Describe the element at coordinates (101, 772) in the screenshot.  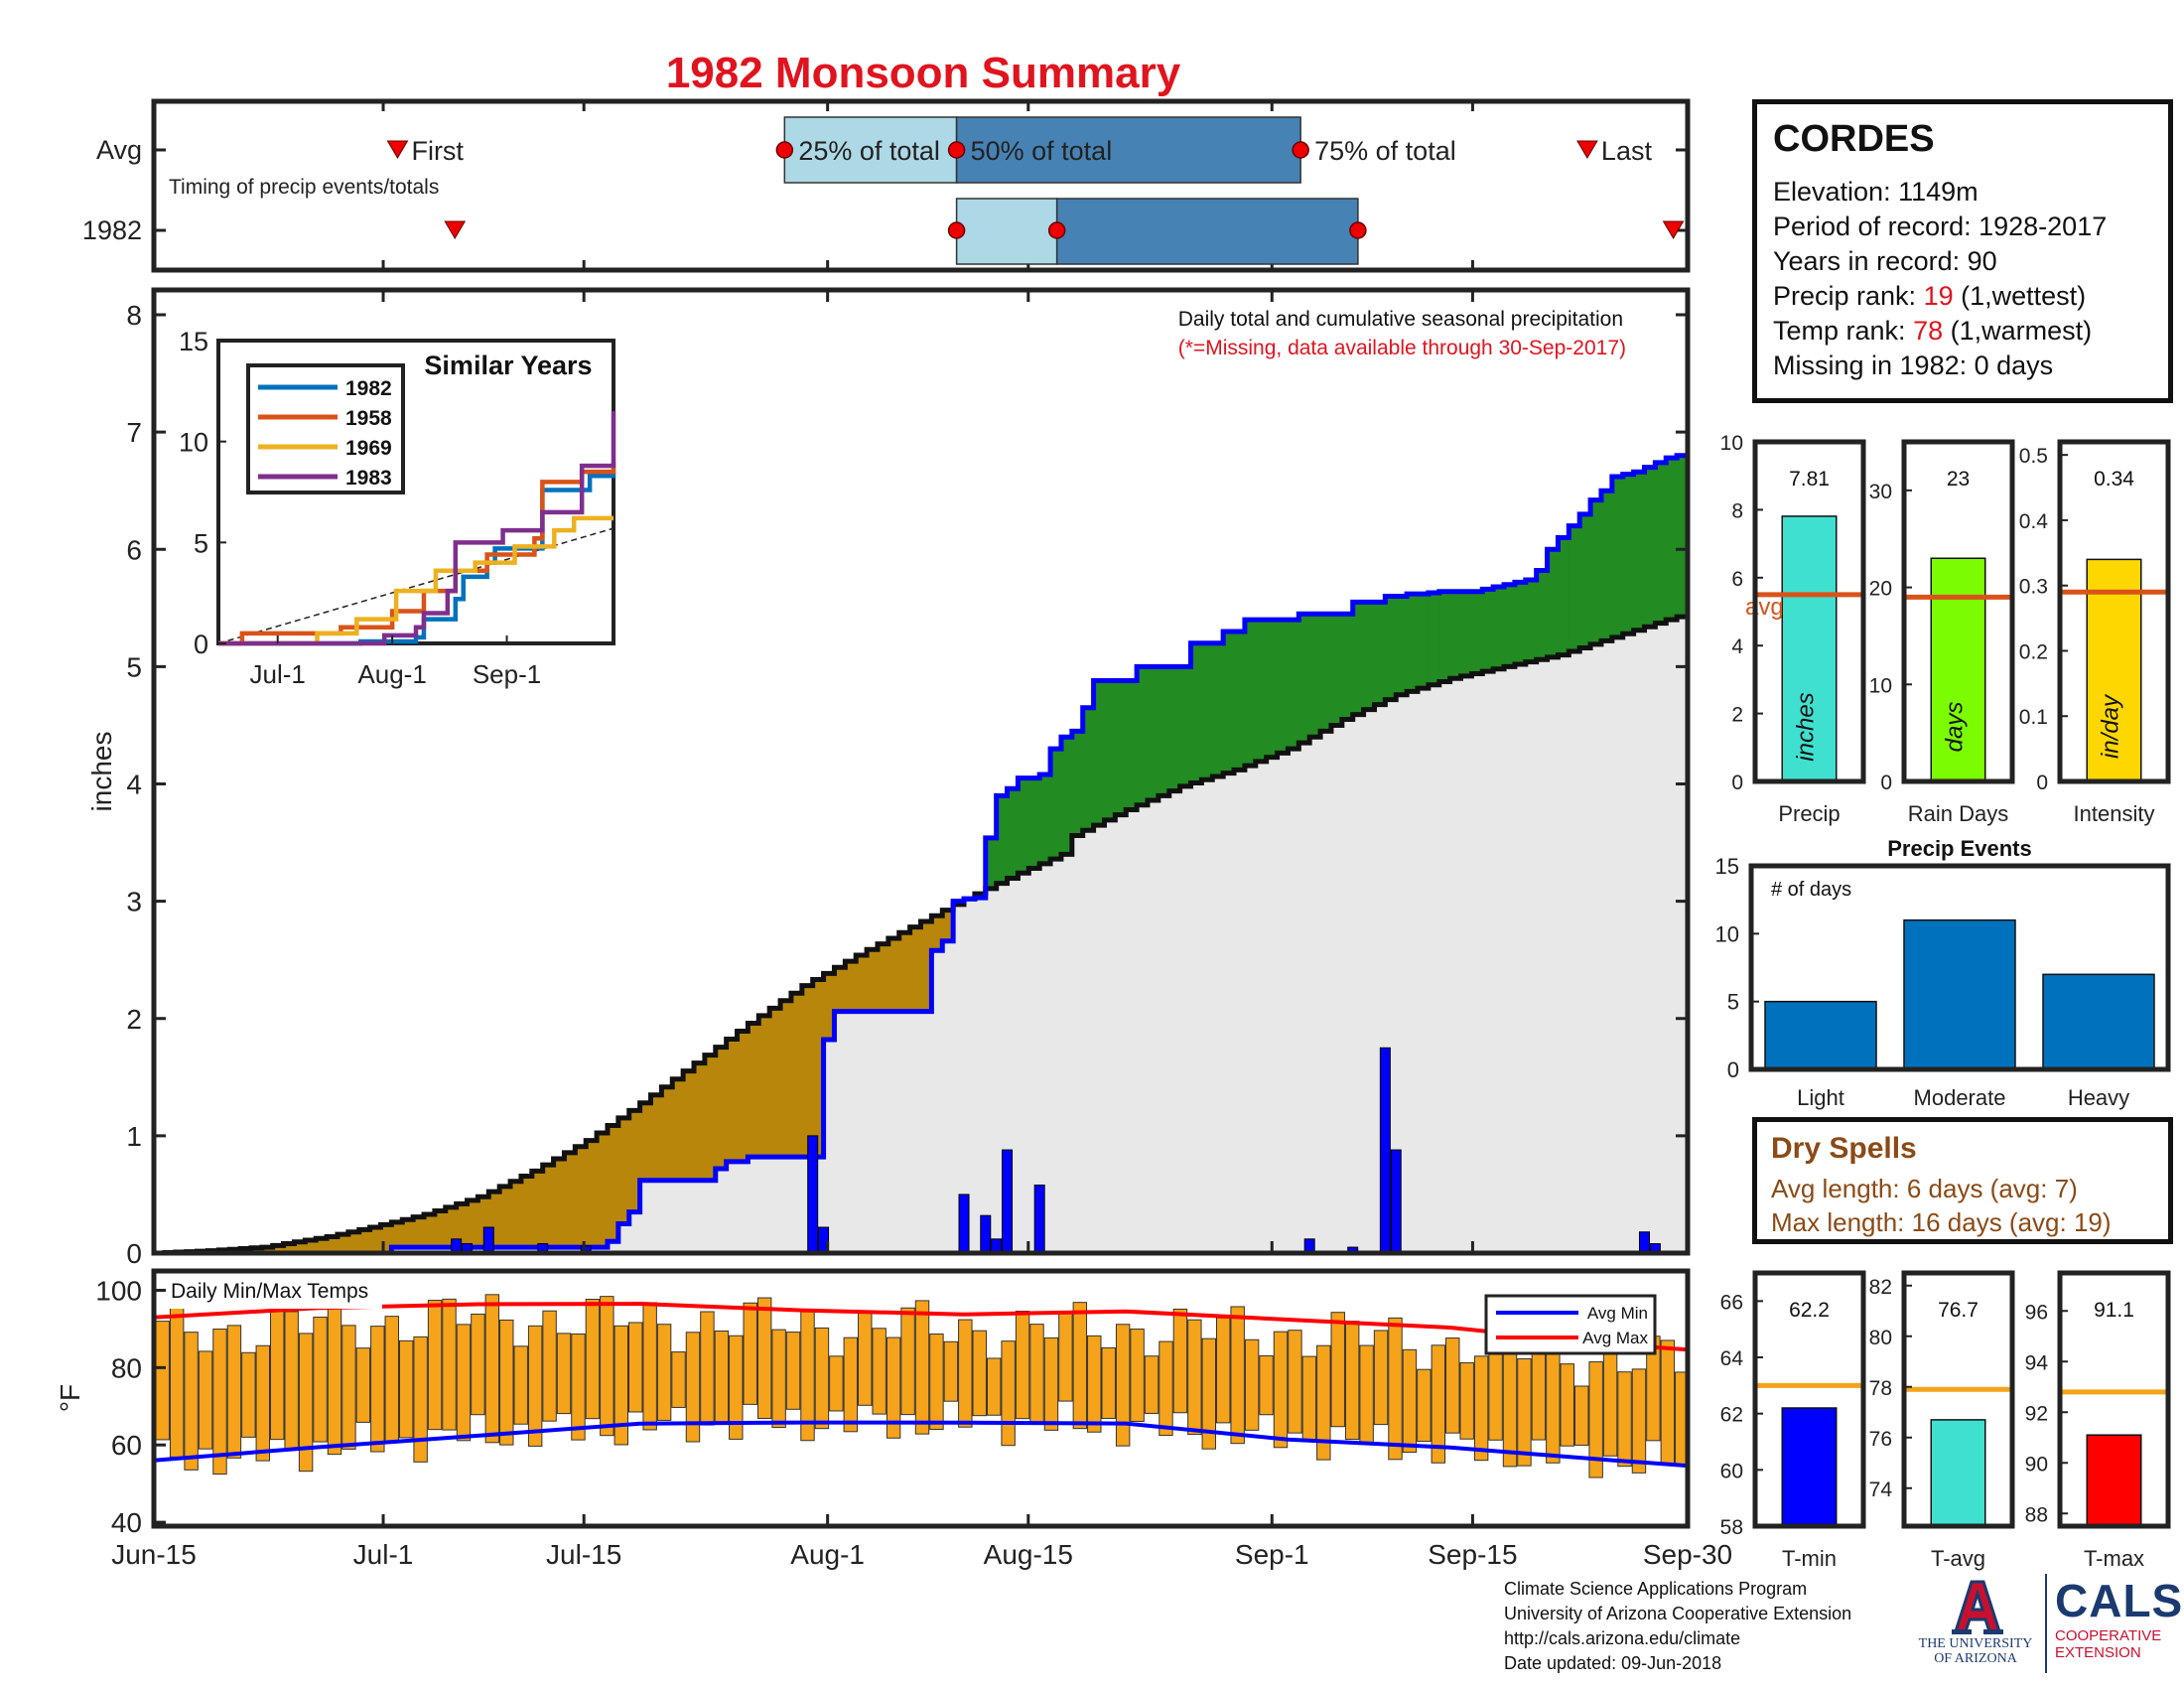
I see `precip-ylabel: inches` at that location.